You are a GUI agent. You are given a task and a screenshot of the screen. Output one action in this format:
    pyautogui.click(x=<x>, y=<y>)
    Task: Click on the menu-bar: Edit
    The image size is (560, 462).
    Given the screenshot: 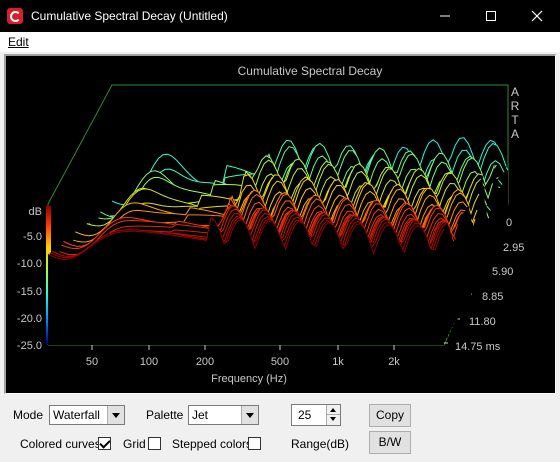 What is the action you would take?
    pyautogui.click(x=280, y=42)
    